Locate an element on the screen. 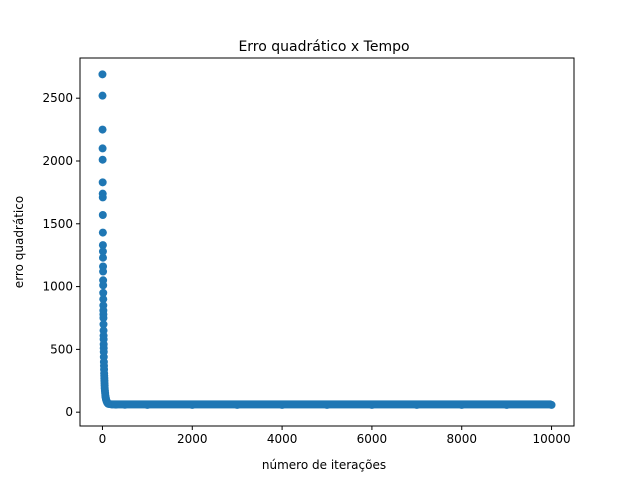  y-tick-label: 1000 is located at coordinates (57, 287).